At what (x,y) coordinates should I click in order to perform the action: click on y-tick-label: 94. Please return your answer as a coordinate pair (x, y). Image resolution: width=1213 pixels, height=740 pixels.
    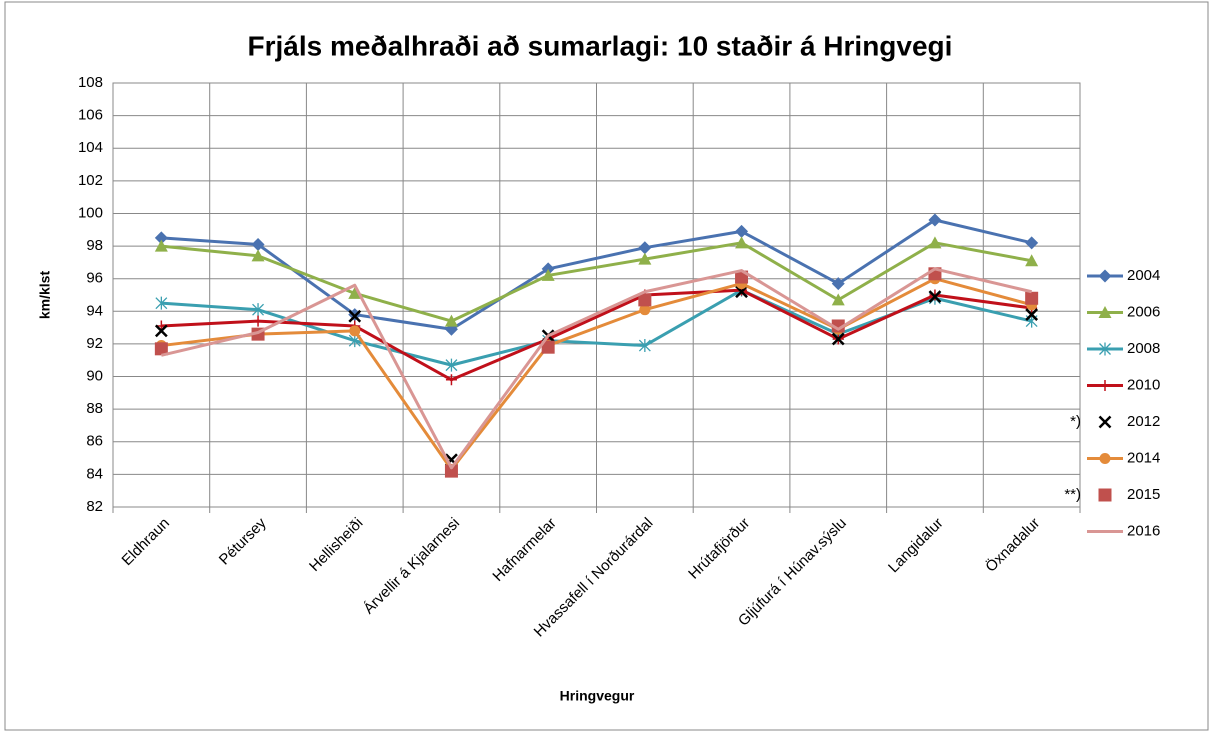
    Looking at the image, I should click on (94, 310).